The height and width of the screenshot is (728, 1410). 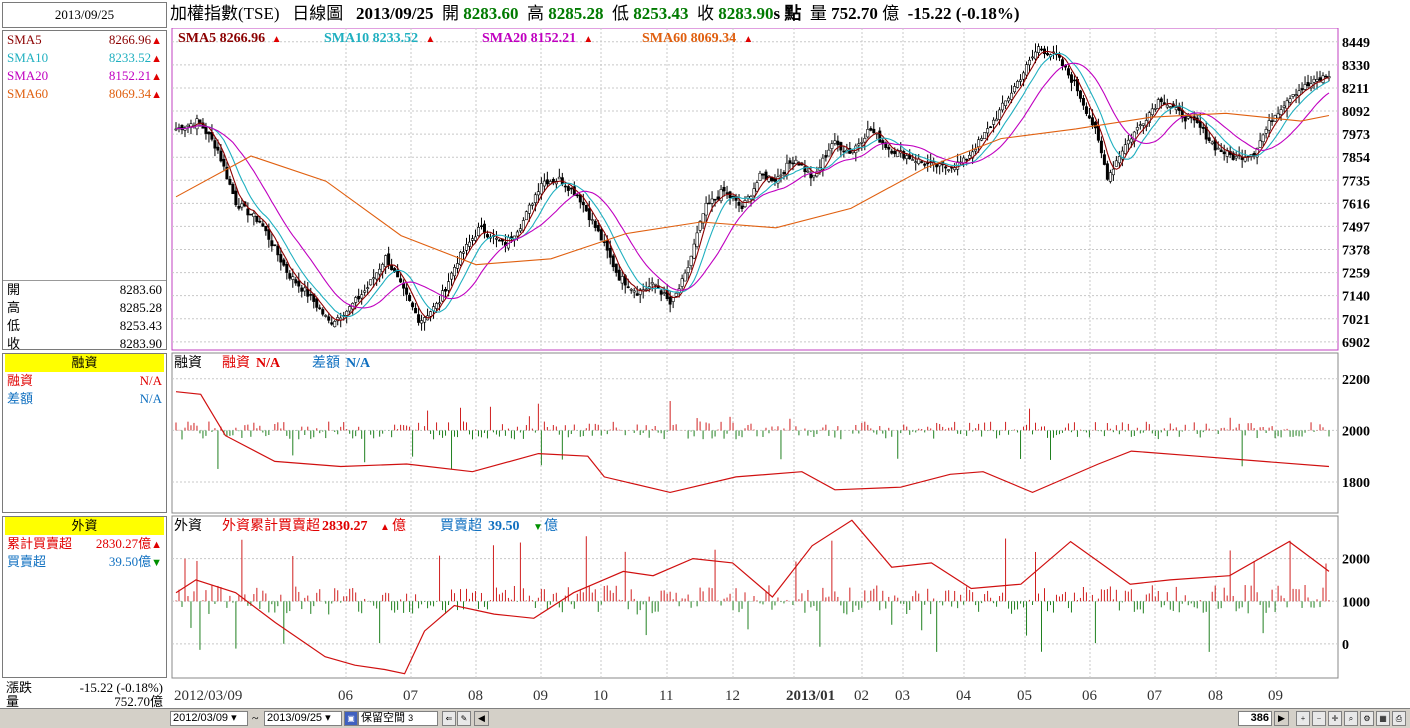 What do you see at coordinates (84, 526) in the screenshot?
I see `foreign-title: 外資` at bounding box center [84, 526].